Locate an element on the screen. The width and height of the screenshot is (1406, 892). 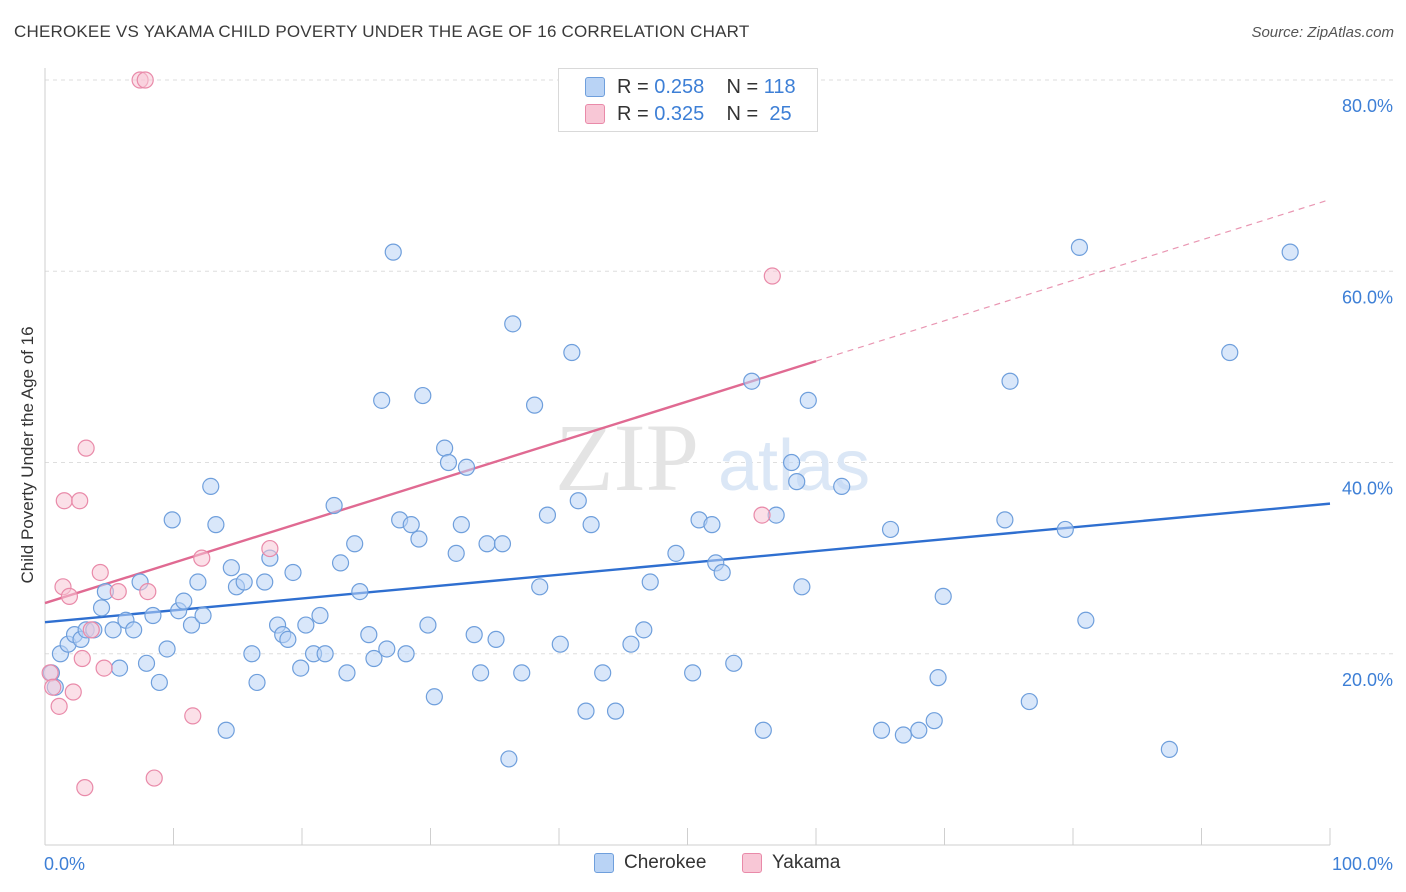
n-value: 118 is located at coordinates (779, 86).